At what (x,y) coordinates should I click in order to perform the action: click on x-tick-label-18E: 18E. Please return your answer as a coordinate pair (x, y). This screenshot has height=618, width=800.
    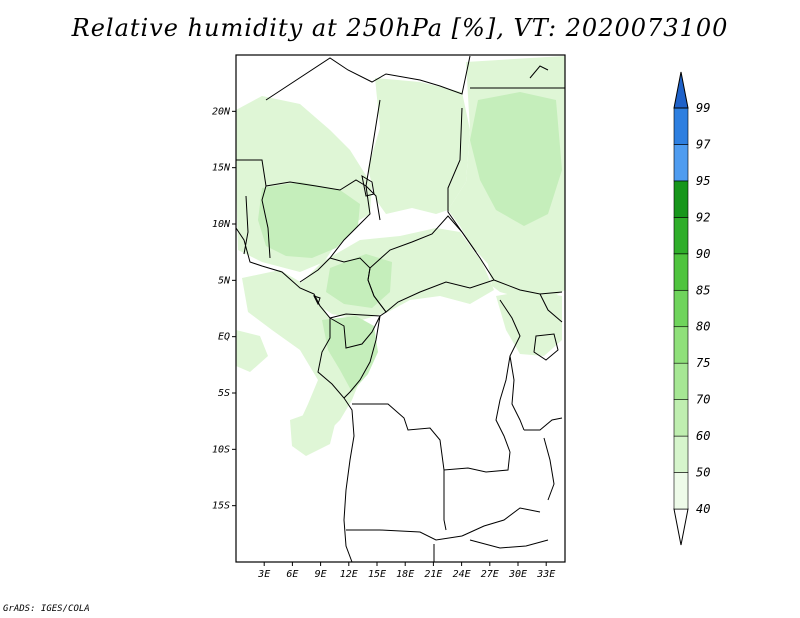
    Looking at the image, I should click on (405, 574).